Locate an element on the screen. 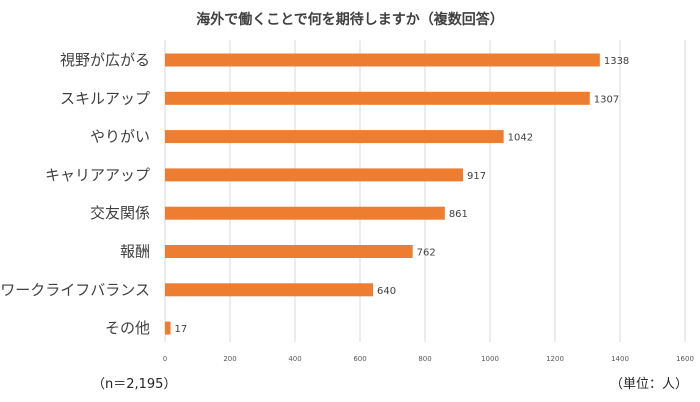 The image size is (700, 402). category-label-4: キャリアアップ is located at coordinates (97, 175).